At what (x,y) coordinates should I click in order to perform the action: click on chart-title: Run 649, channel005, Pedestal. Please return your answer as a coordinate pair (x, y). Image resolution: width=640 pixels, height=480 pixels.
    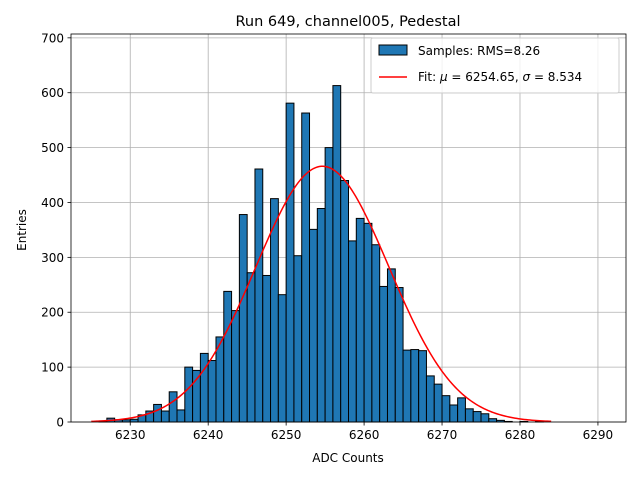
    Looking at the image, I should click on (347, 22).